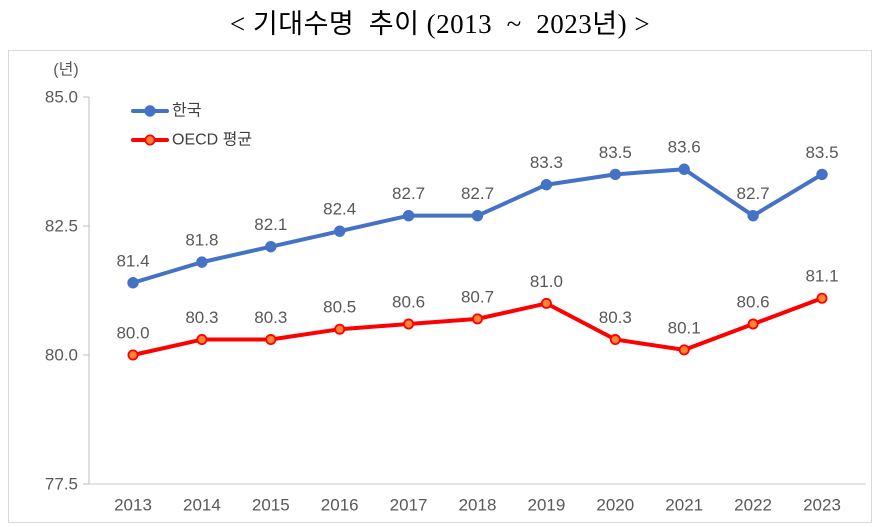 The image size is (880, 527). Describe the element at coordinates (546, 281) in the screenshot. I see `data-label-oecd: 81.0` at that location.